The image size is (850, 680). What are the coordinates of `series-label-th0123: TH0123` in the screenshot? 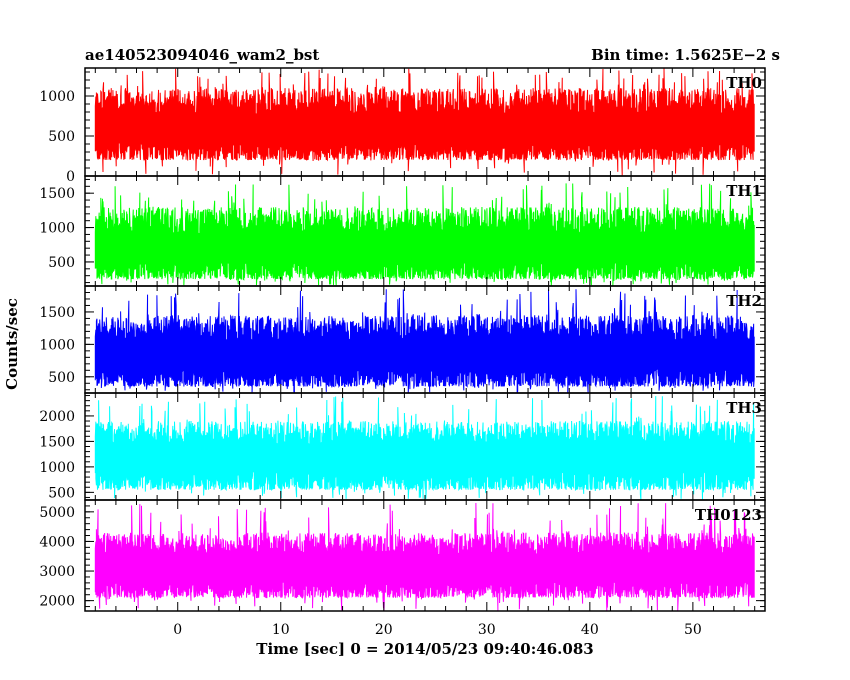 It's located at (728, 515).